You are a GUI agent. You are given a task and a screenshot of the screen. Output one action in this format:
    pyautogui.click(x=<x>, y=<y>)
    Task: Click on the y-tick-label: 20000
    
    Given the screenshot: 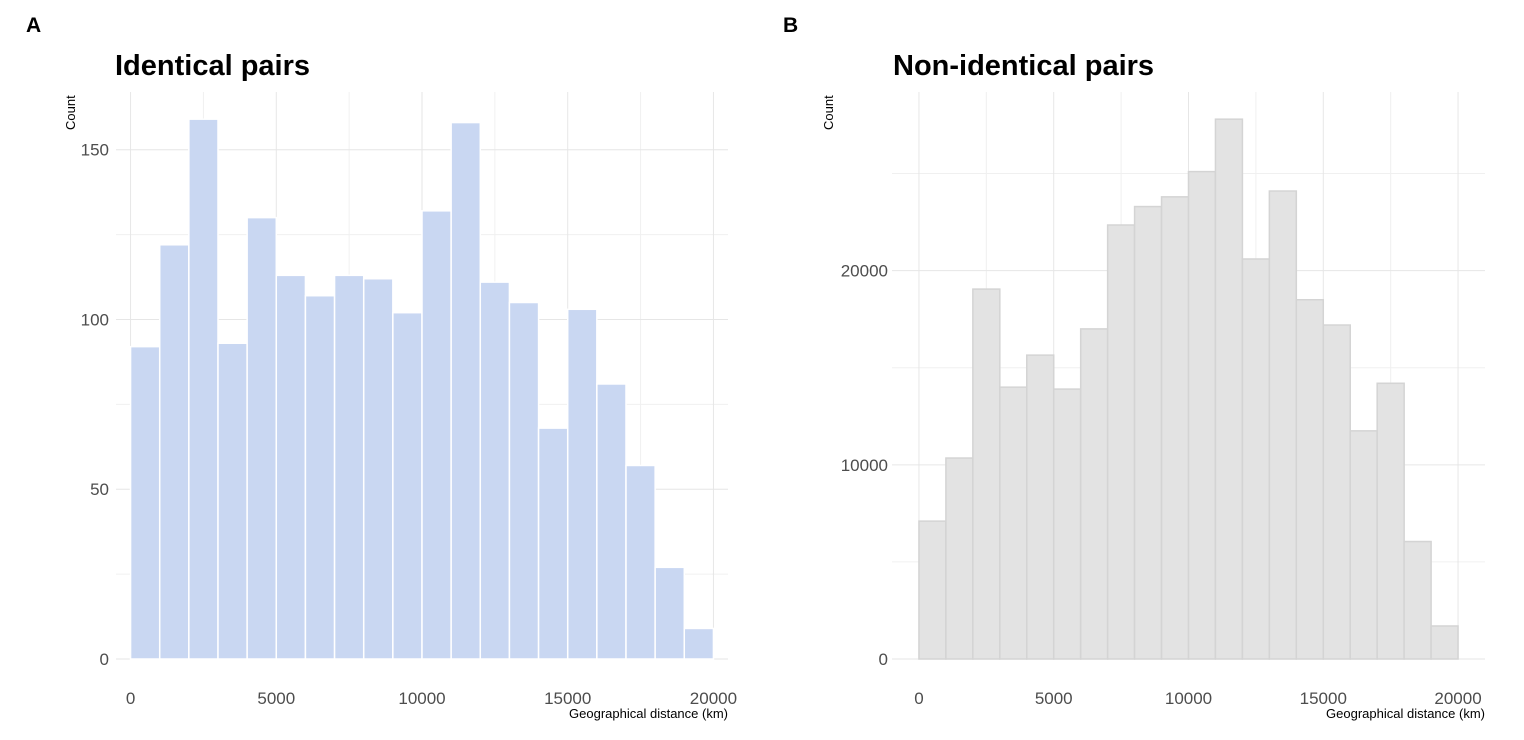 What is the action you would take?
    pyautogui.click(x=864, y=271)
    